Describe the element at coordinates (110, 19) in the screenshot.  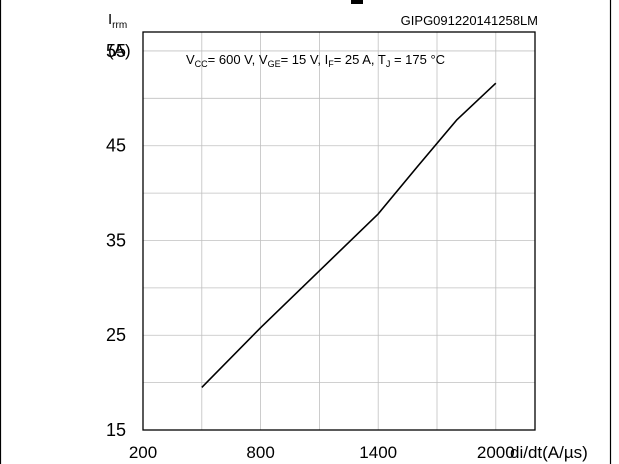
I see `y-axis-symbol: I` at that location.